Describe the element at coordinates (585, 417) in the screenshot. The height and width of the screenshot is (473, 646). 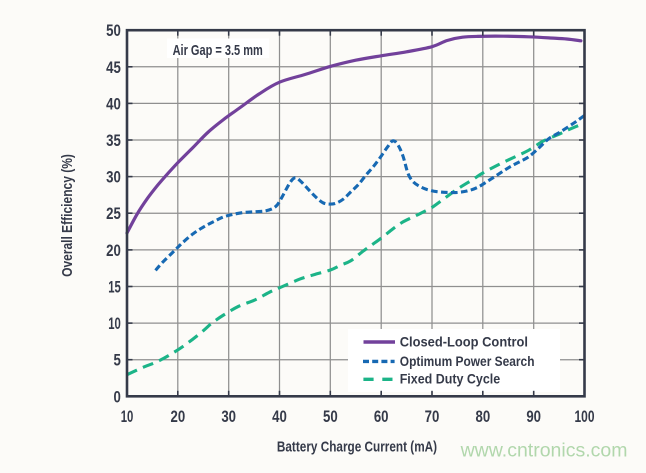
I see `svg-text: 100` at that location.